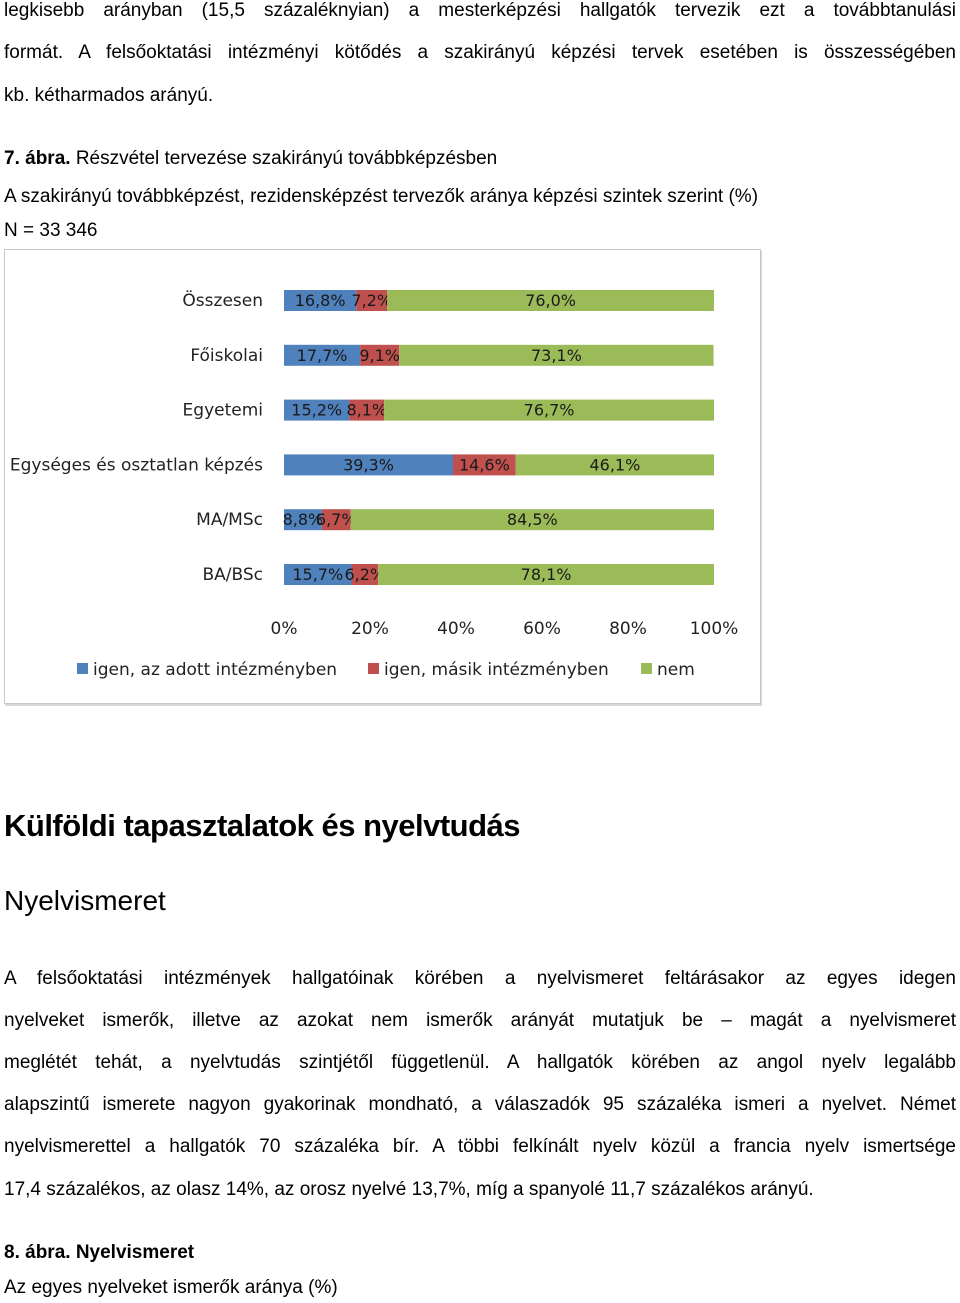  Describe the element at coordinates (85, 900) in the screenshot. I see `section-subheading: Nyelvismeret` at that location.